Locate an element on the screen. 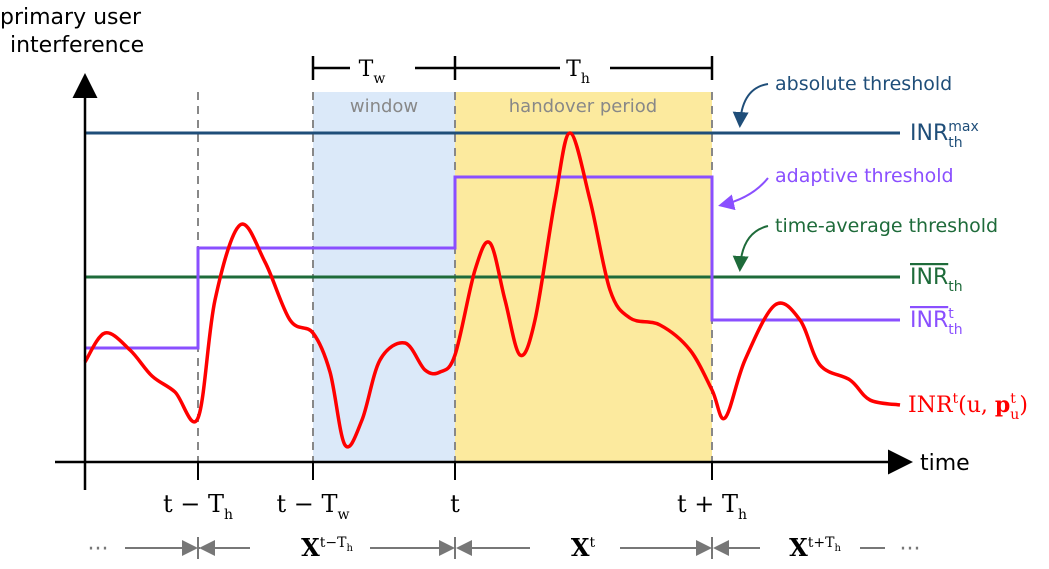  math-part: t+T is located at coordinates (821, 543).